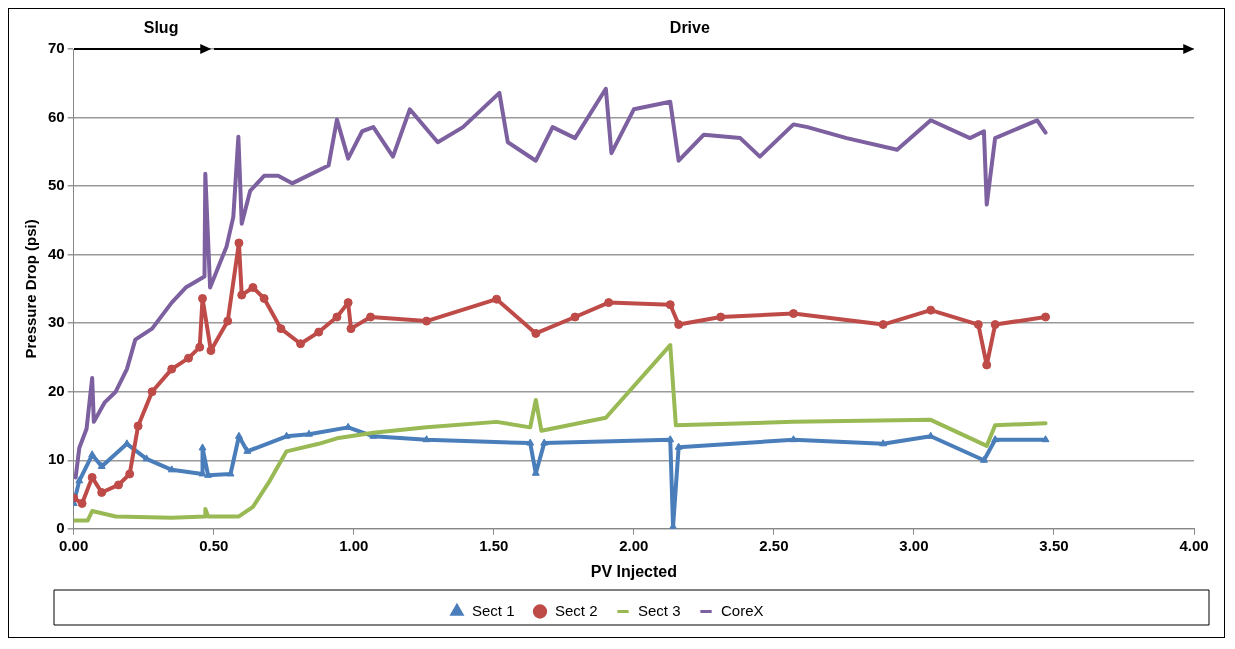 Image resolution: width=1235 pixels, height=649 pixels. Describe the element at coordinates (56, 253) in the screenshot. I see `y-tick-label: 40` at that location.